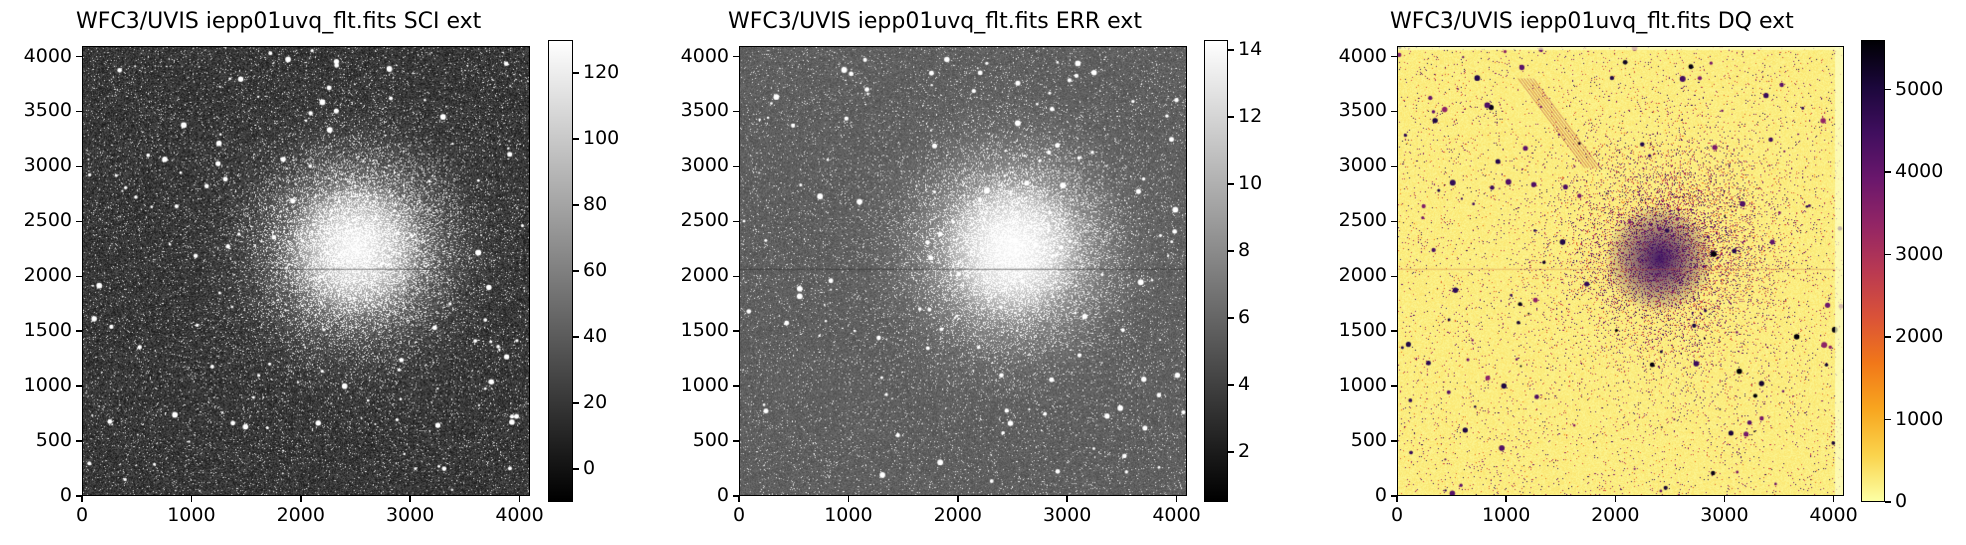  What do you see at coordinates (1244, 249) in the screenshot?
I see `colorbar-tick-label: 8` at bounding box center [1244, 249].